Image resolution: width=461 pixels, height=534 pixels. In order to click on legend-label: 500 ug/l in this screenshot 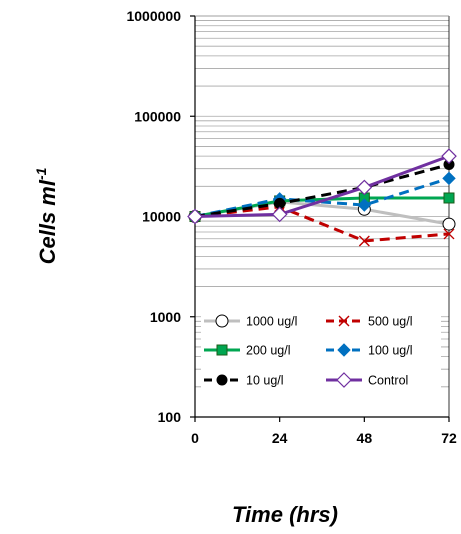, I will do `click(390, 322)`.